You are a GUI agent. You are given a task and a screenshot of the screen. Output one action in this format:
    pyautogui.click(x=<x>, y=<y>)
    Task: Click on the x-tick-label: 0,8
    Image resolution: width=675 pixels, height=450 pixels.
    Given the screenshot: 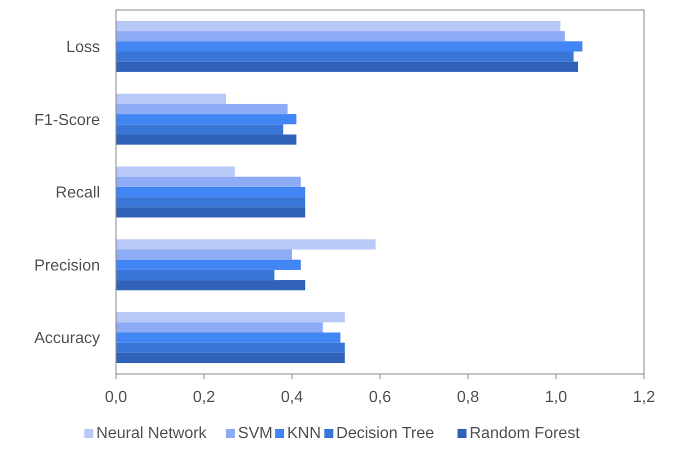 What is the action you would take?
    pyautogui.click(x=468, y=397)
    